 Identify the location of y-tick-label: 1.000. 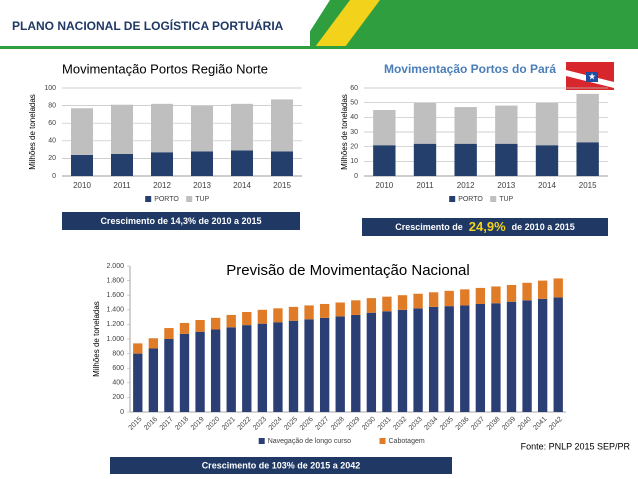
(115, 339).